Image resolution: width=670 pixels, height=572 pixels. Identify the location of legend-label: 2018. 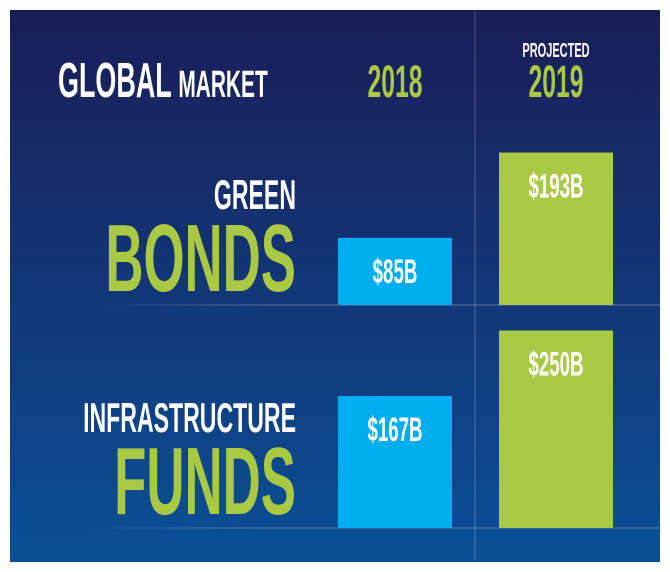
(394, 81).